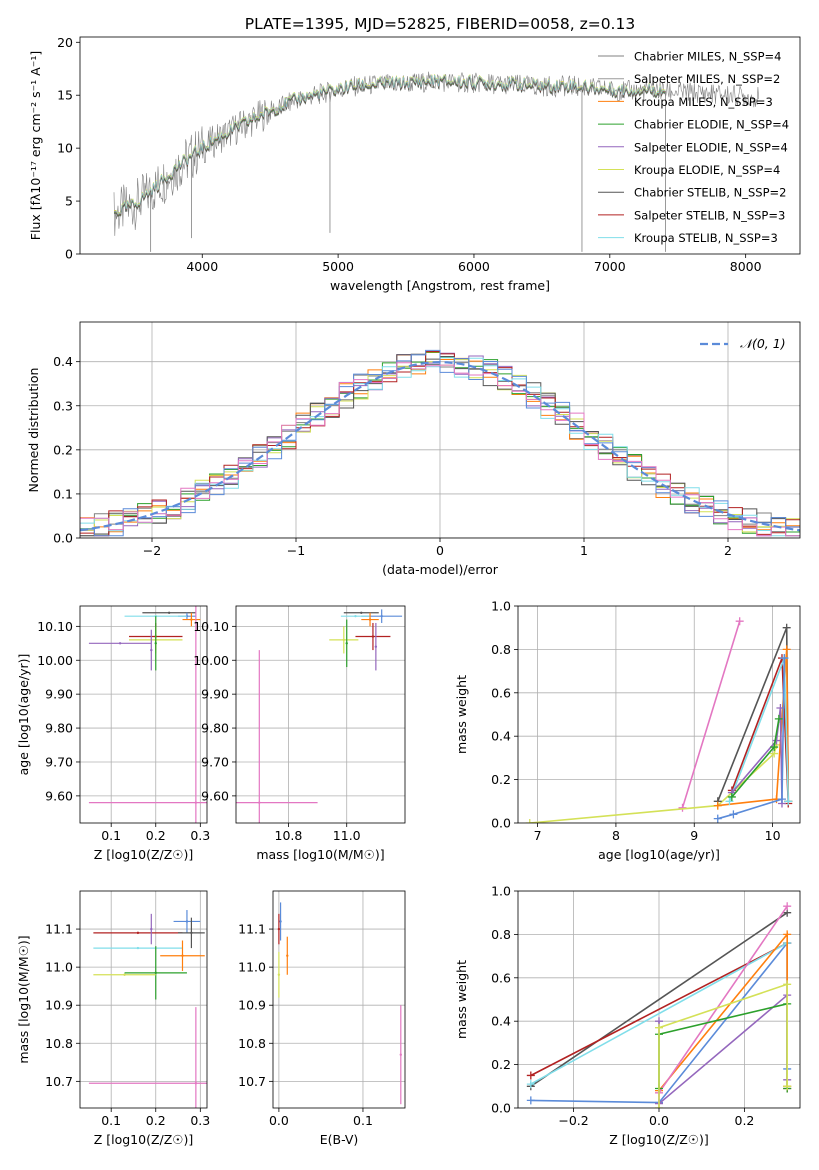 This screenshot has height=1170, width=819. Describe the element at coordinates (63, 493) in the screenshot. I see `y-tick-label: 0.1` at that location.